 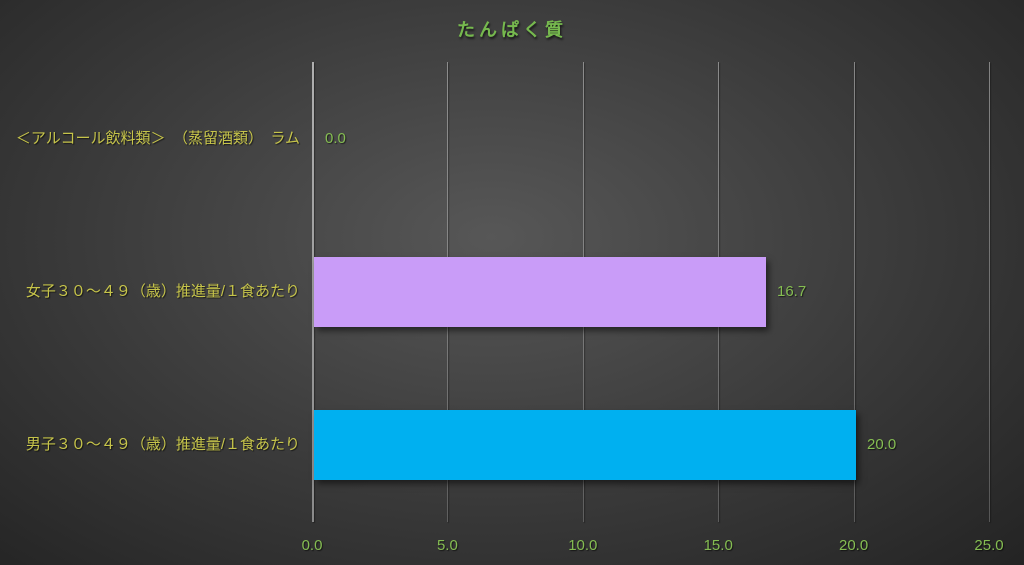 I want to click on x-tick-label: 20.0, so click(x=853, y=545).